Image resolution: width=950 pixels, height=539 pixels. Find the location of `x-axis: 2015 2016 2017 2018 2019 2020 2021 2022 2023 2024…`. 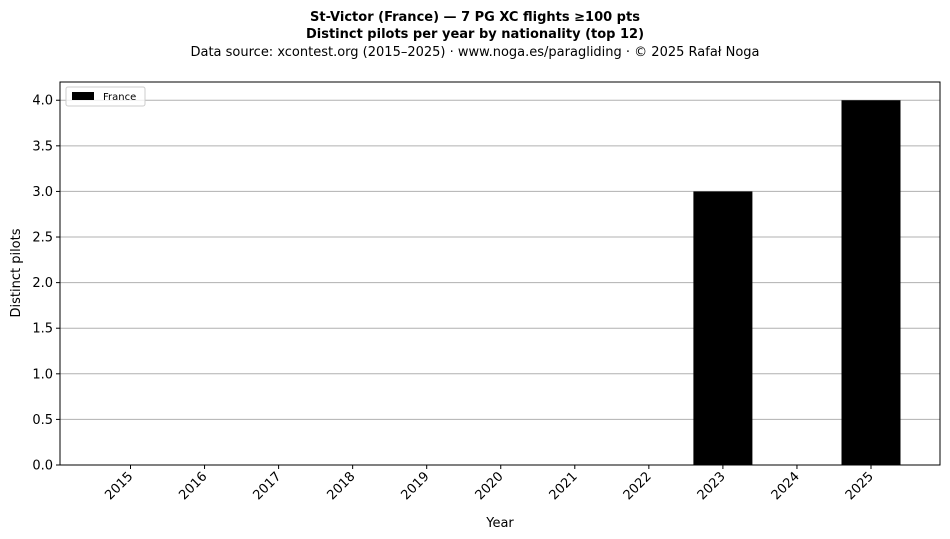

x-axis: 2015 2016 2017 2018 2019 2020 2021 2022 2023 2024… is located at coordinates (489, 484).